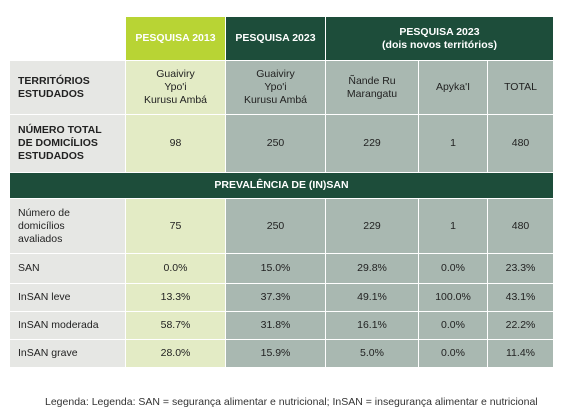  I want to click on header-cell: PESQUISA 2023 (dois novos territórios), so click(439, 38).